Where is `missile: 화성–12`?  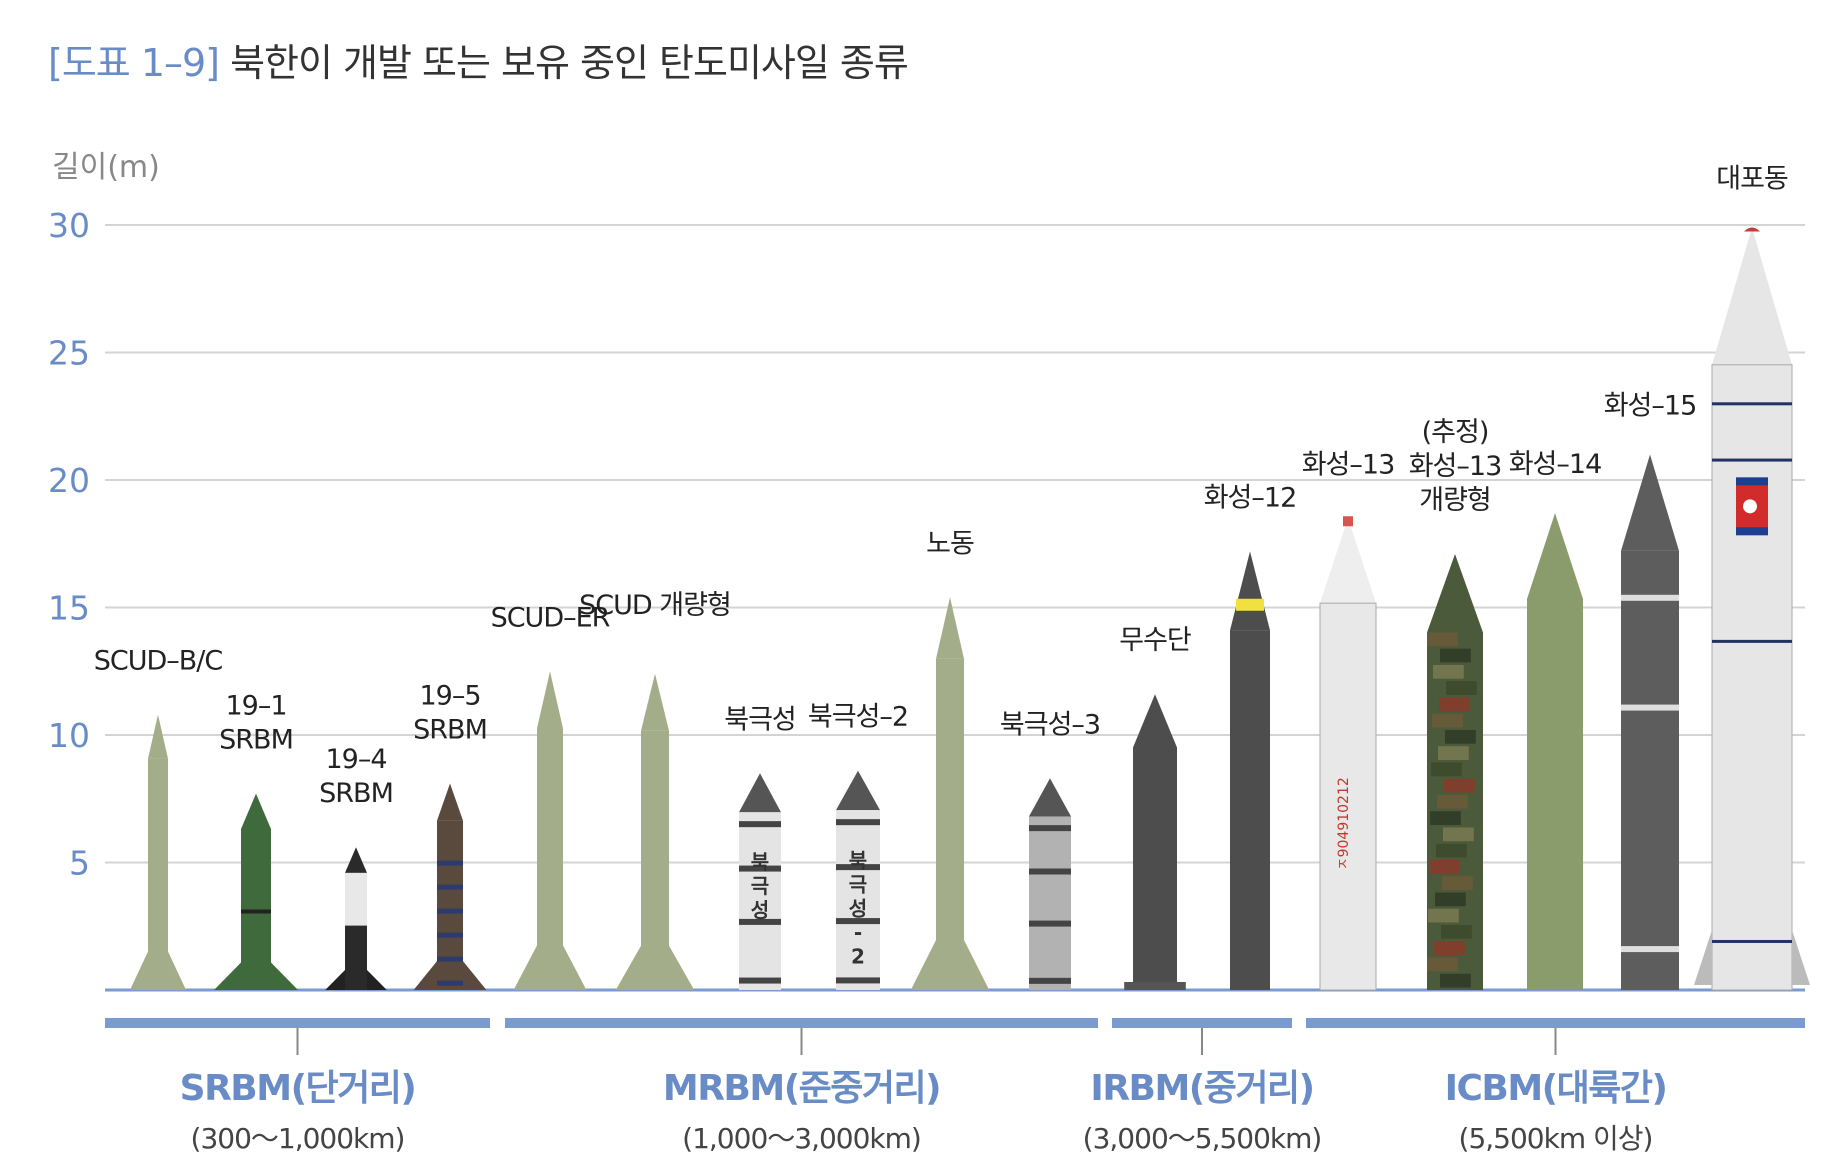
missile: 화성–12 is located at coordinates (1250, 736).